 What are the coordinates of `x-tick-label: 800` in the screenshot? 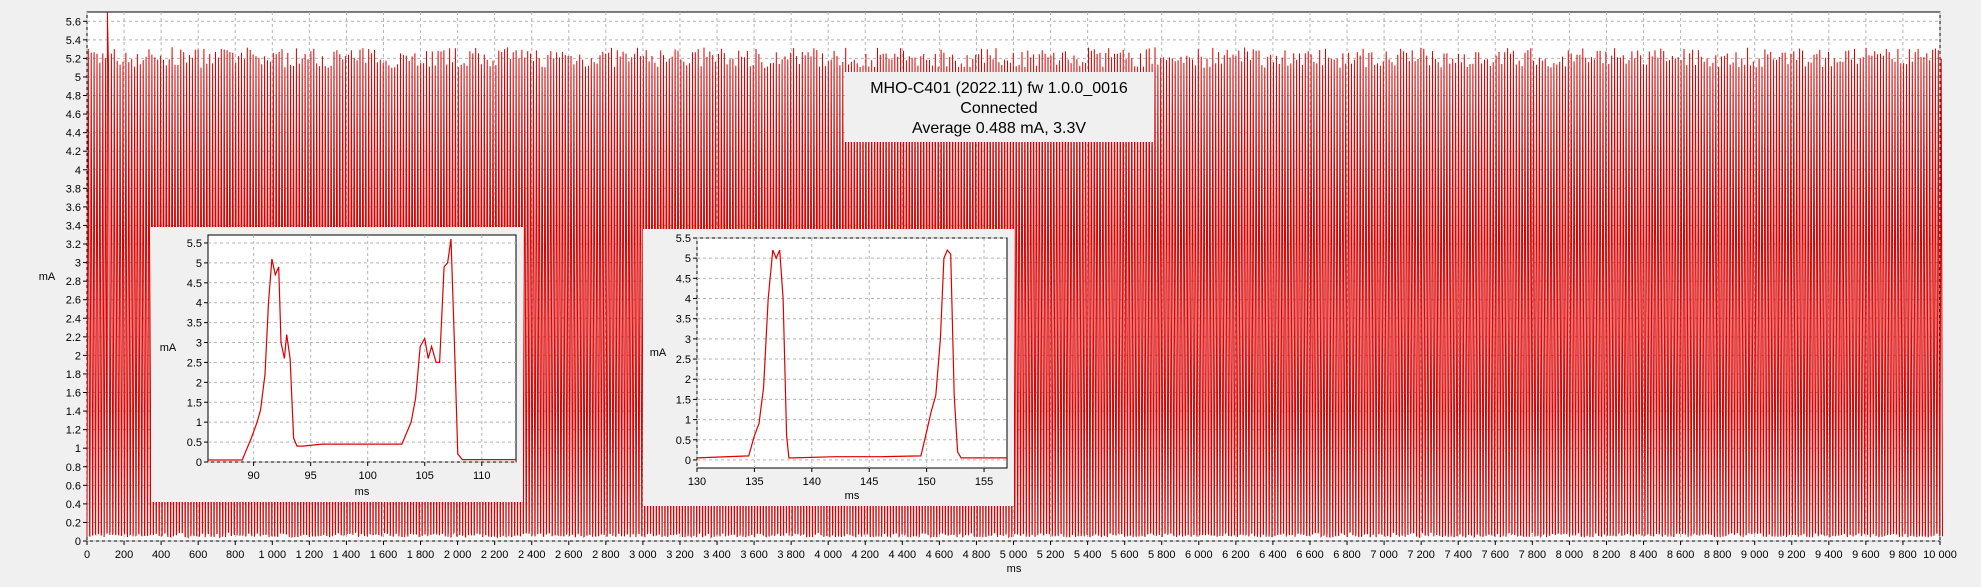 It's located at (235, 555).